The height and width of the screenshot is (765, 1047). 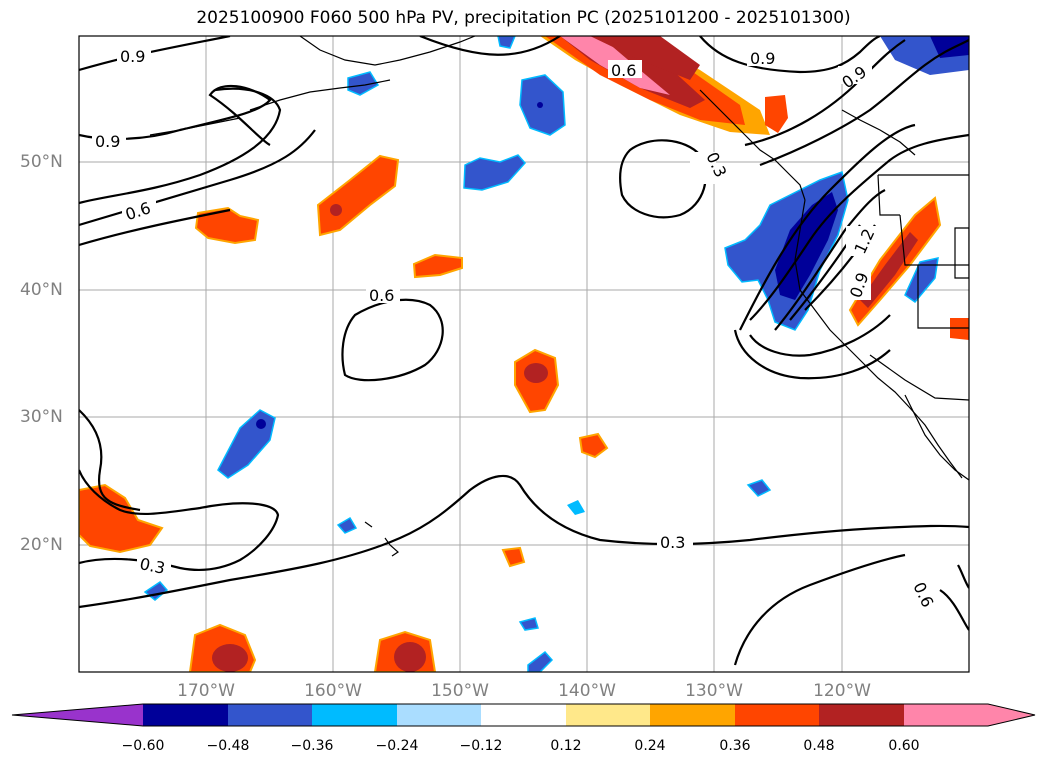 I want to click on colorbar, so click(x=523, y=715).